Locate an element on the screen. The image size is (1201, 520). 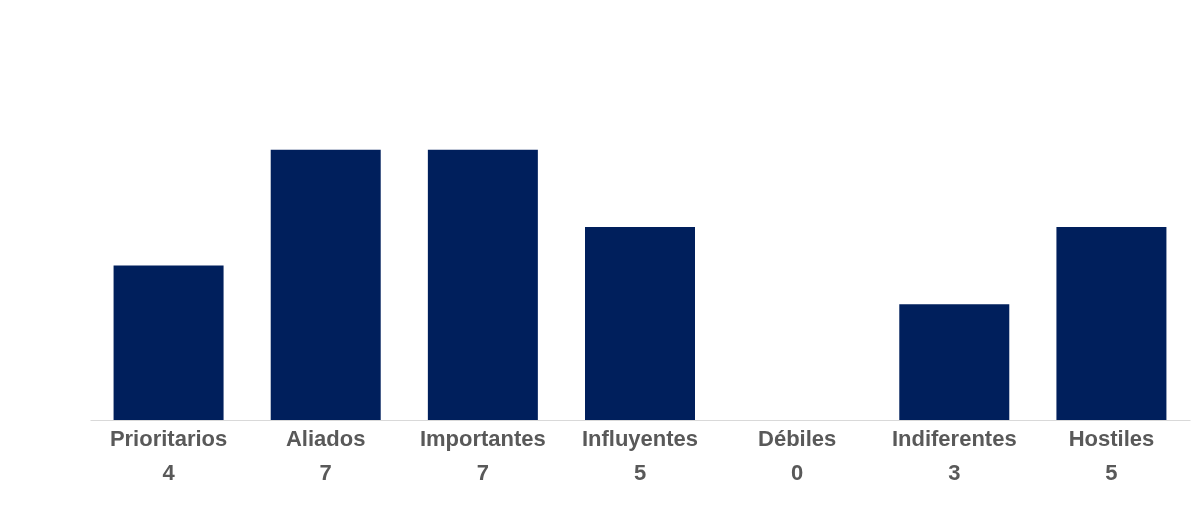
x-tick-label: Indiferentes is located at coordinates (954, 438).